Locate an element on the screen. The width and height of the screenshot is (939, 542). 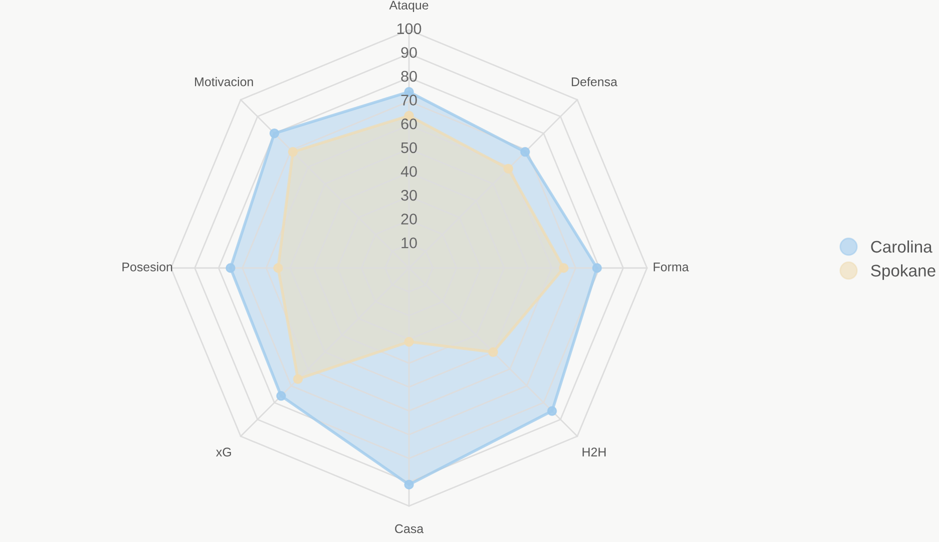
y-tick-label: 80 is located at coordinates (409, 76).